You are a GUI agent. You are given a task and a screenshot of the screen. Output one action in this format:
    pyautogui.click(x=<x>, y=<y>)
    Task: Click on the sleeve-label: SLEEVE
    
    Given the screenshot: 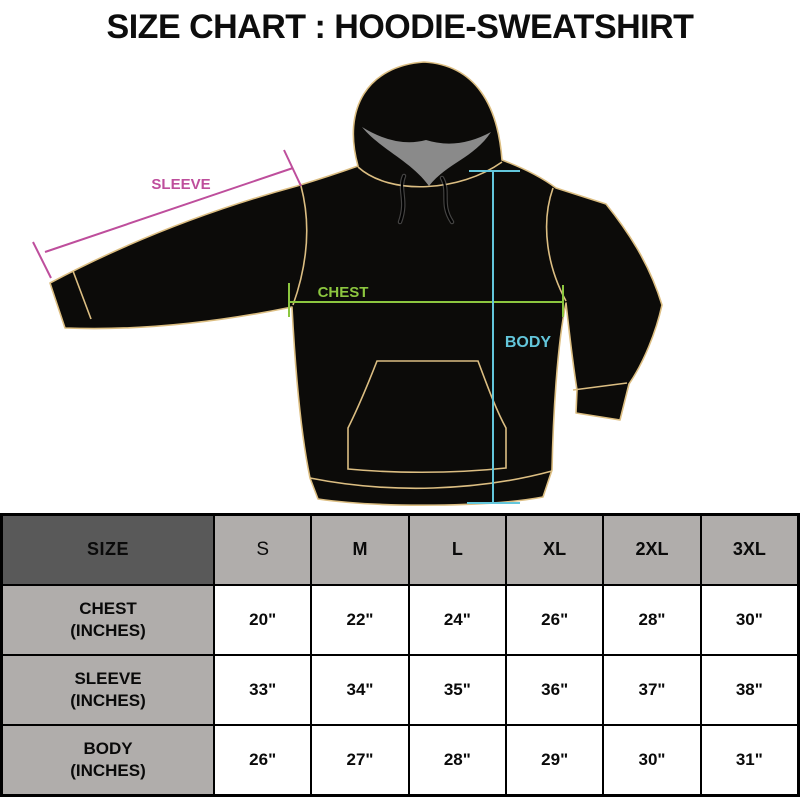 What is the action you would take?
    pyautogui.click(x=180, y=184)
    